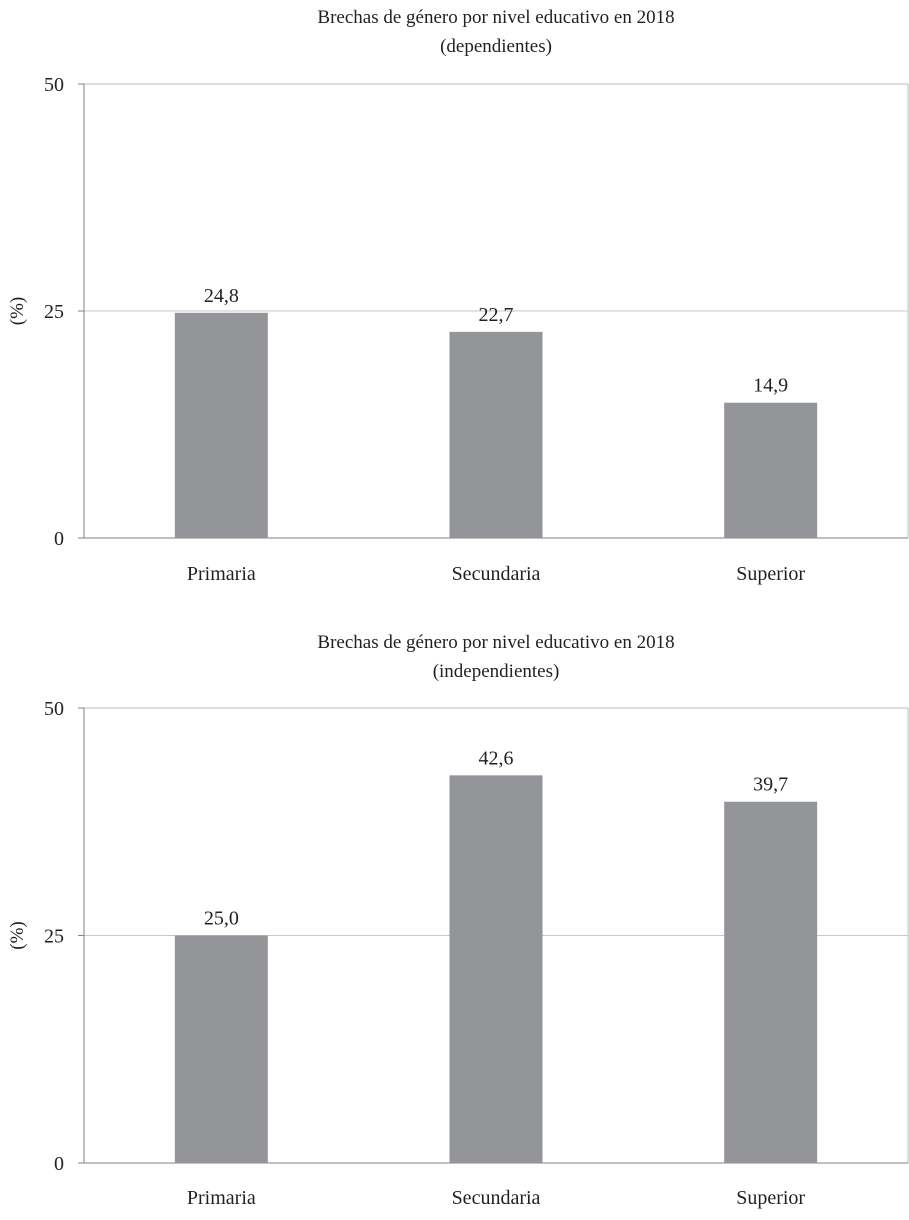  What do you see at coordinates (496, 758) in the screenshot?
I see `data-label: 42,6` at bounding box center [496, 758].